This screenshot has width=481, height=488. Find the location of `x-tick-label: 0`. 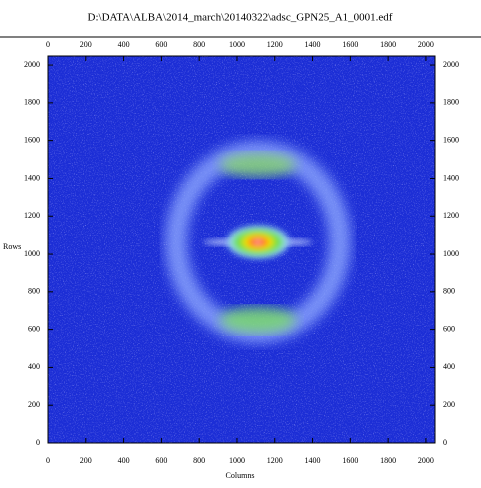

x-tick-label: 0 is located at coordinates (48, 460).